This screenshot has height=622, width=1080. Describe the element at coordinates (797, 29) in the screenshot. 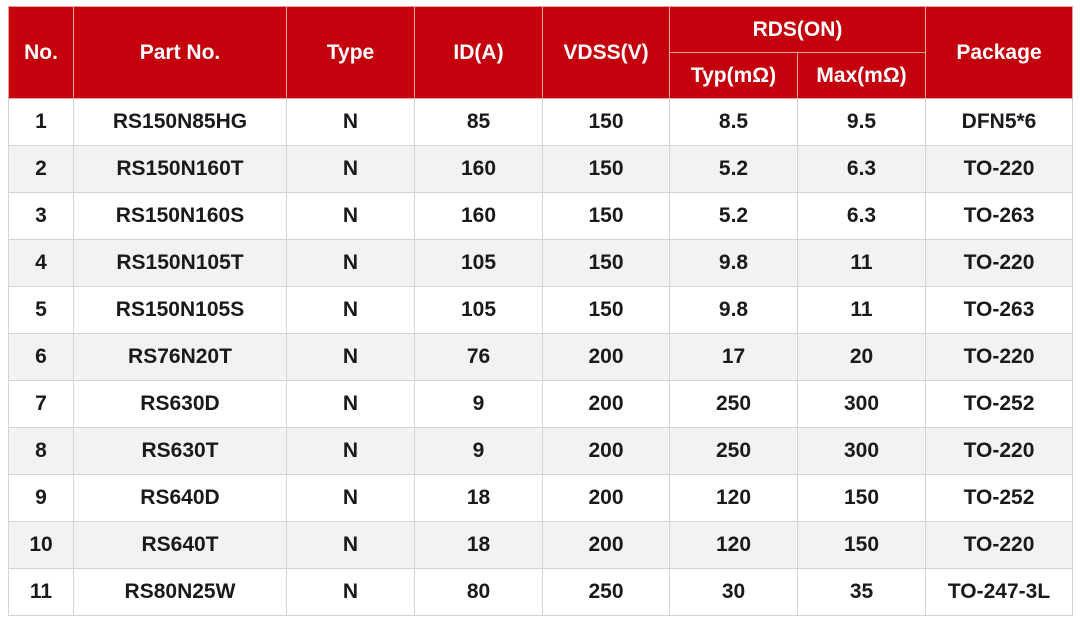

I see `header-cell: RDS(ON)` at that location.